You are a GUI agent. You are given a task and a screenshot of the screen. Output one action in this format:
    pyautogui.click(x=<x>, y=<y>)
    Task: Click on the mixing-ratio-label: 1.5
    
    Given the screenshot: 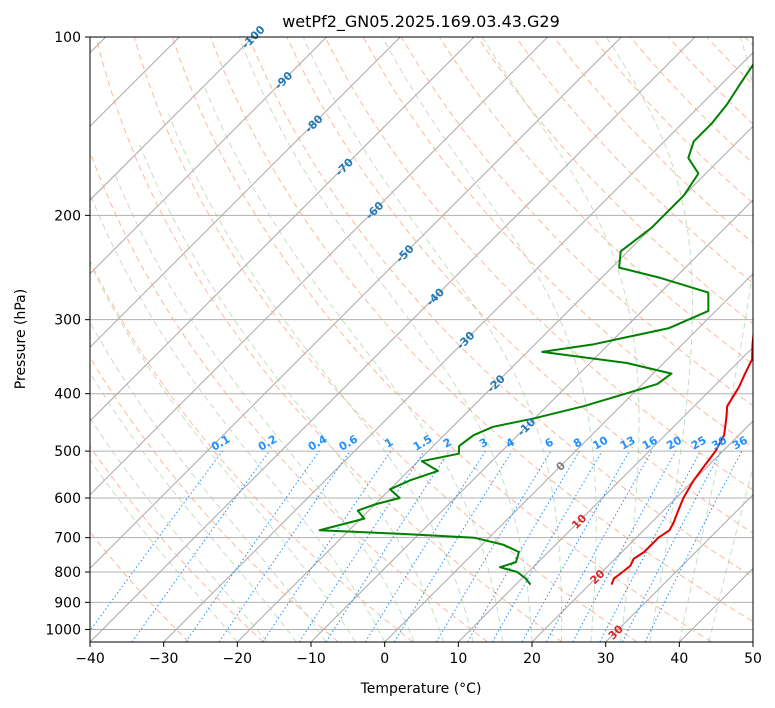 What is the action you would take?
    pyautogui.click(x=422, y=443)
    